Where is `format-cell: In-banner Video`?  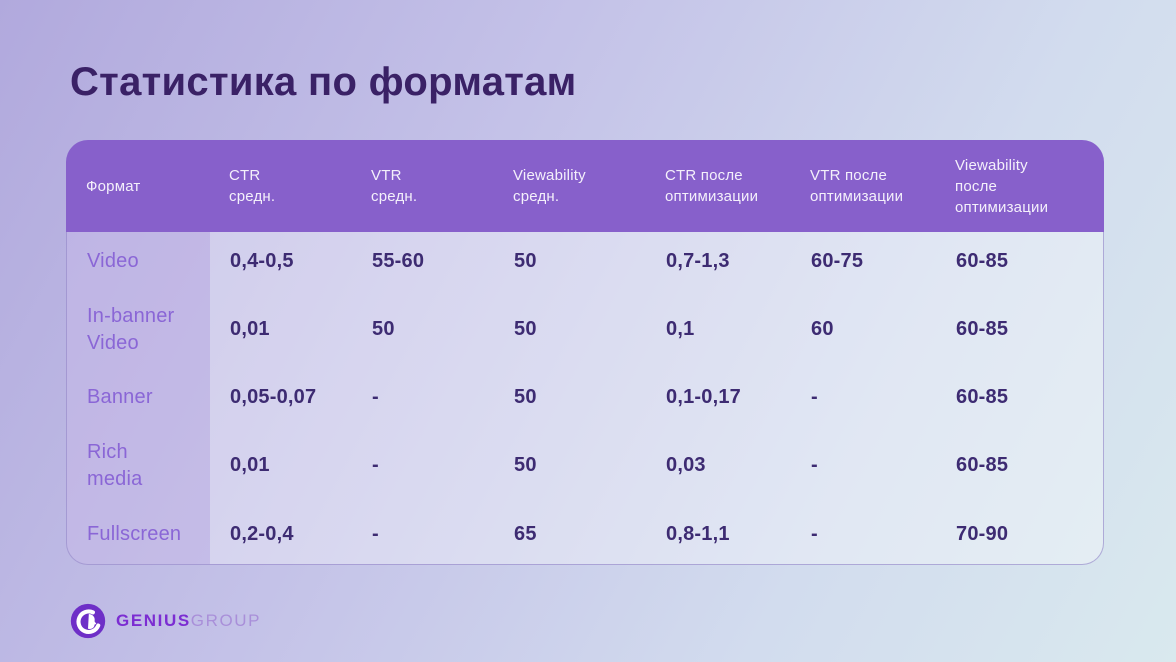 format-cell: In-banner Video is located at coordinates (138, 329).